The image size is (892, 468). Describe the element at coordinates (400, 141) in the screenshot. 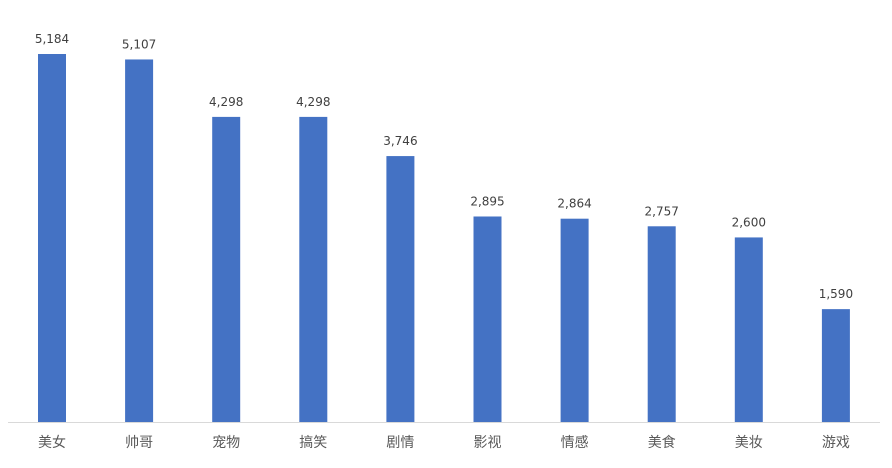

I see `data-label: 3,746` at that location.